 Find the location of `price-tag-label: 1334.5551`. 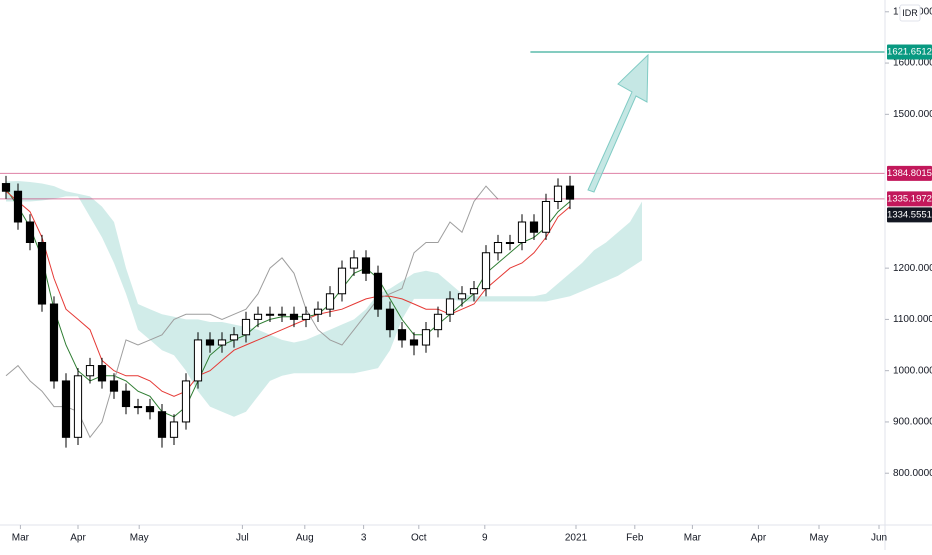

price-tag-label: 1334.5551 is located at coordinates (909, 214).